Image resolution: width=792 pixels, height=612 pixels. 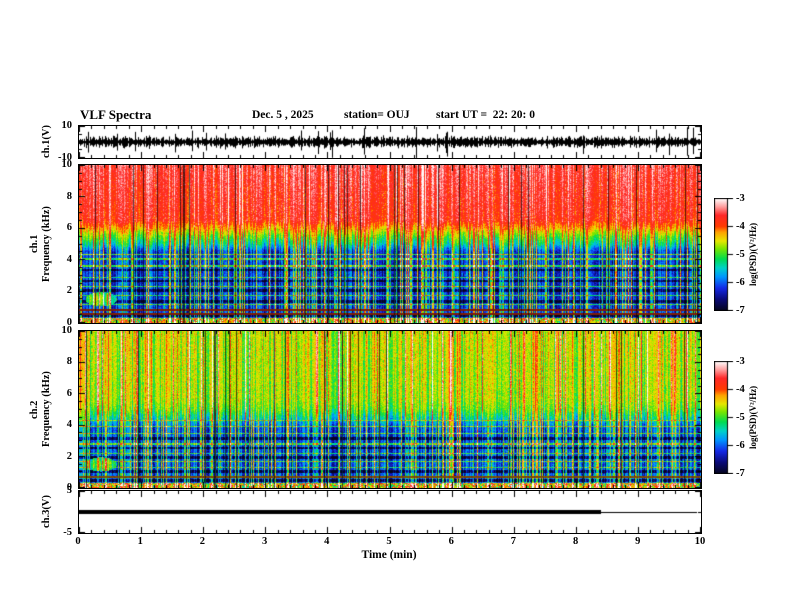 What do you see at coordinates (638, 541) in the screenshot?
I see `x-tick-label: 9` at bounding box center [638, 541].